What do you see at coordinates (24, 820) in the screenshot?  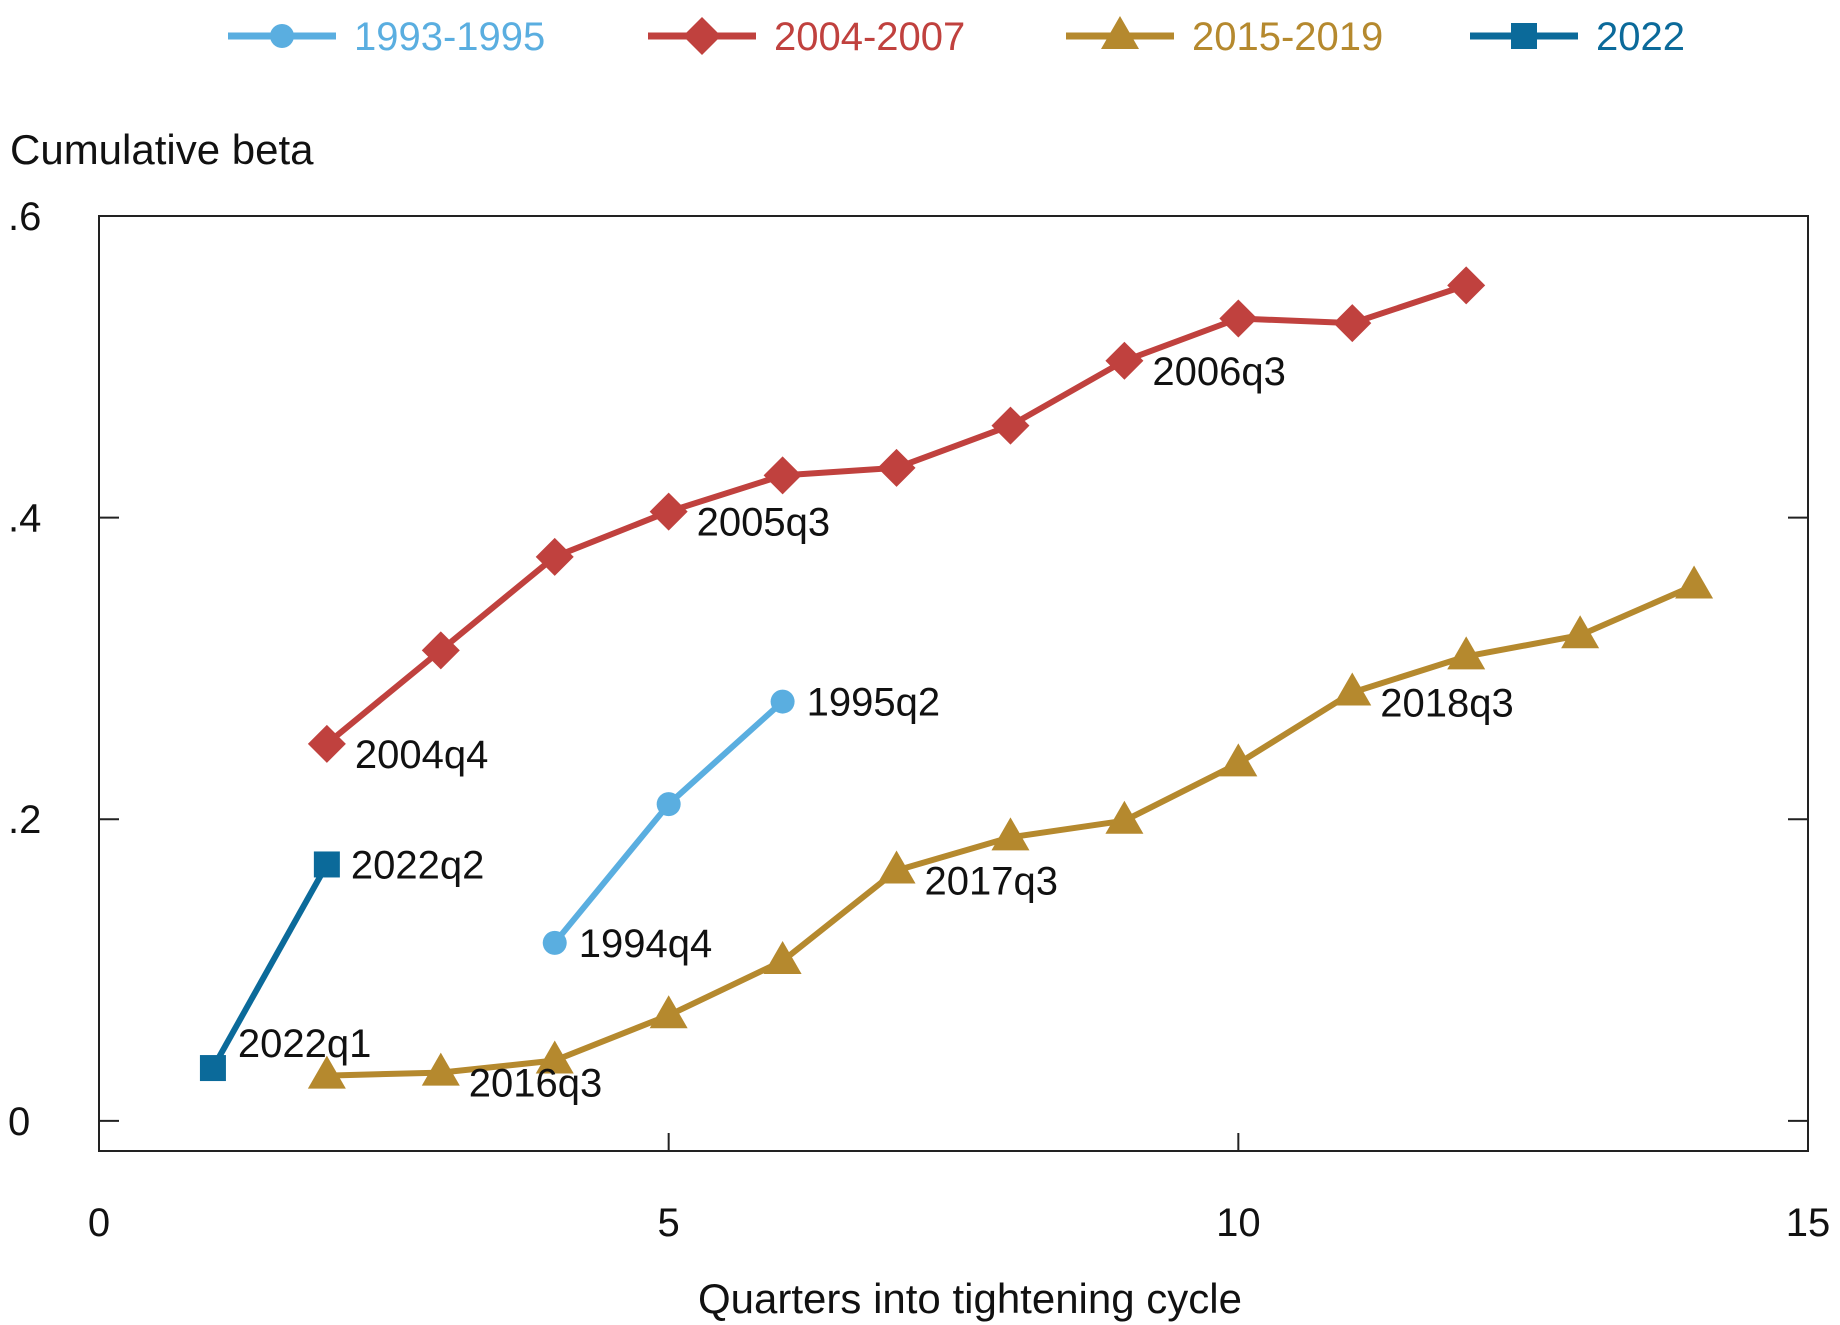 I see `y-tick-label: .2` at bounding box center [24, 820].